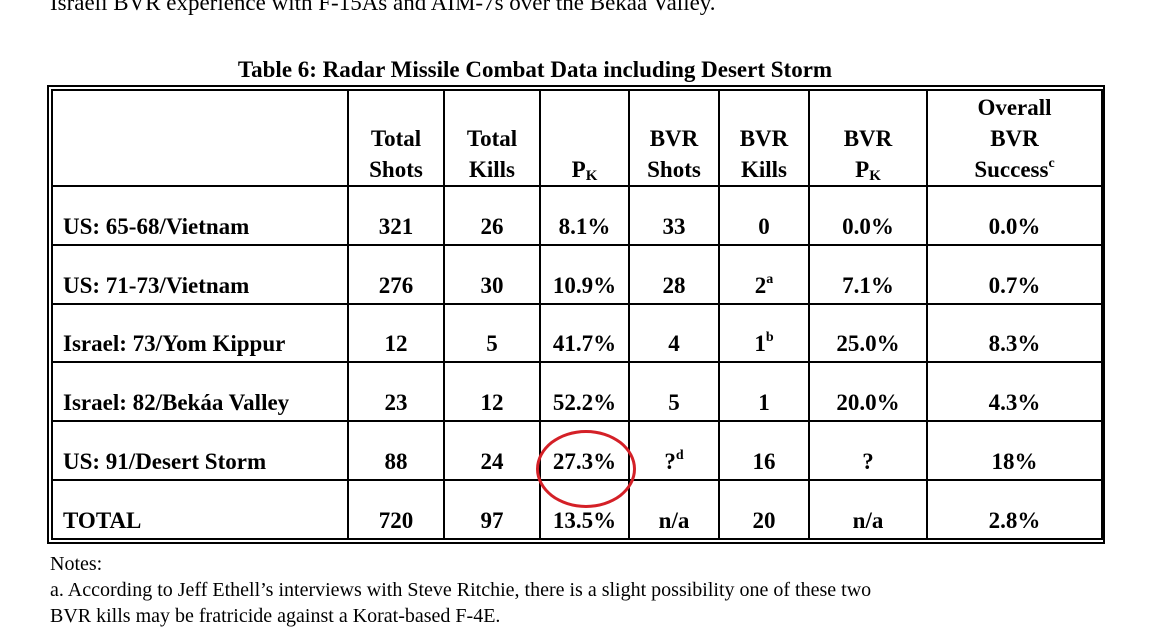 This screenshot has height=629, width=1154. Describe the element at coordinates (674, 138) in the screenshot. I see `header-bvr-shots: BVR Shots` at that location.